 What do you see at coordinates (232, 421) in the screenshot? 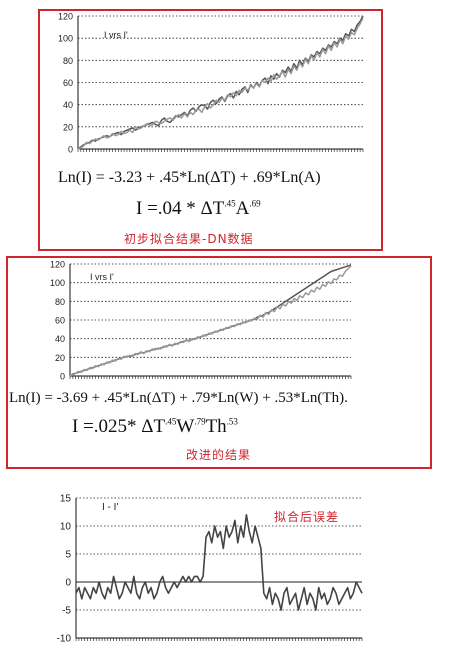
I see `formula2-exp-c: .53` at bounding box center [232, 421].